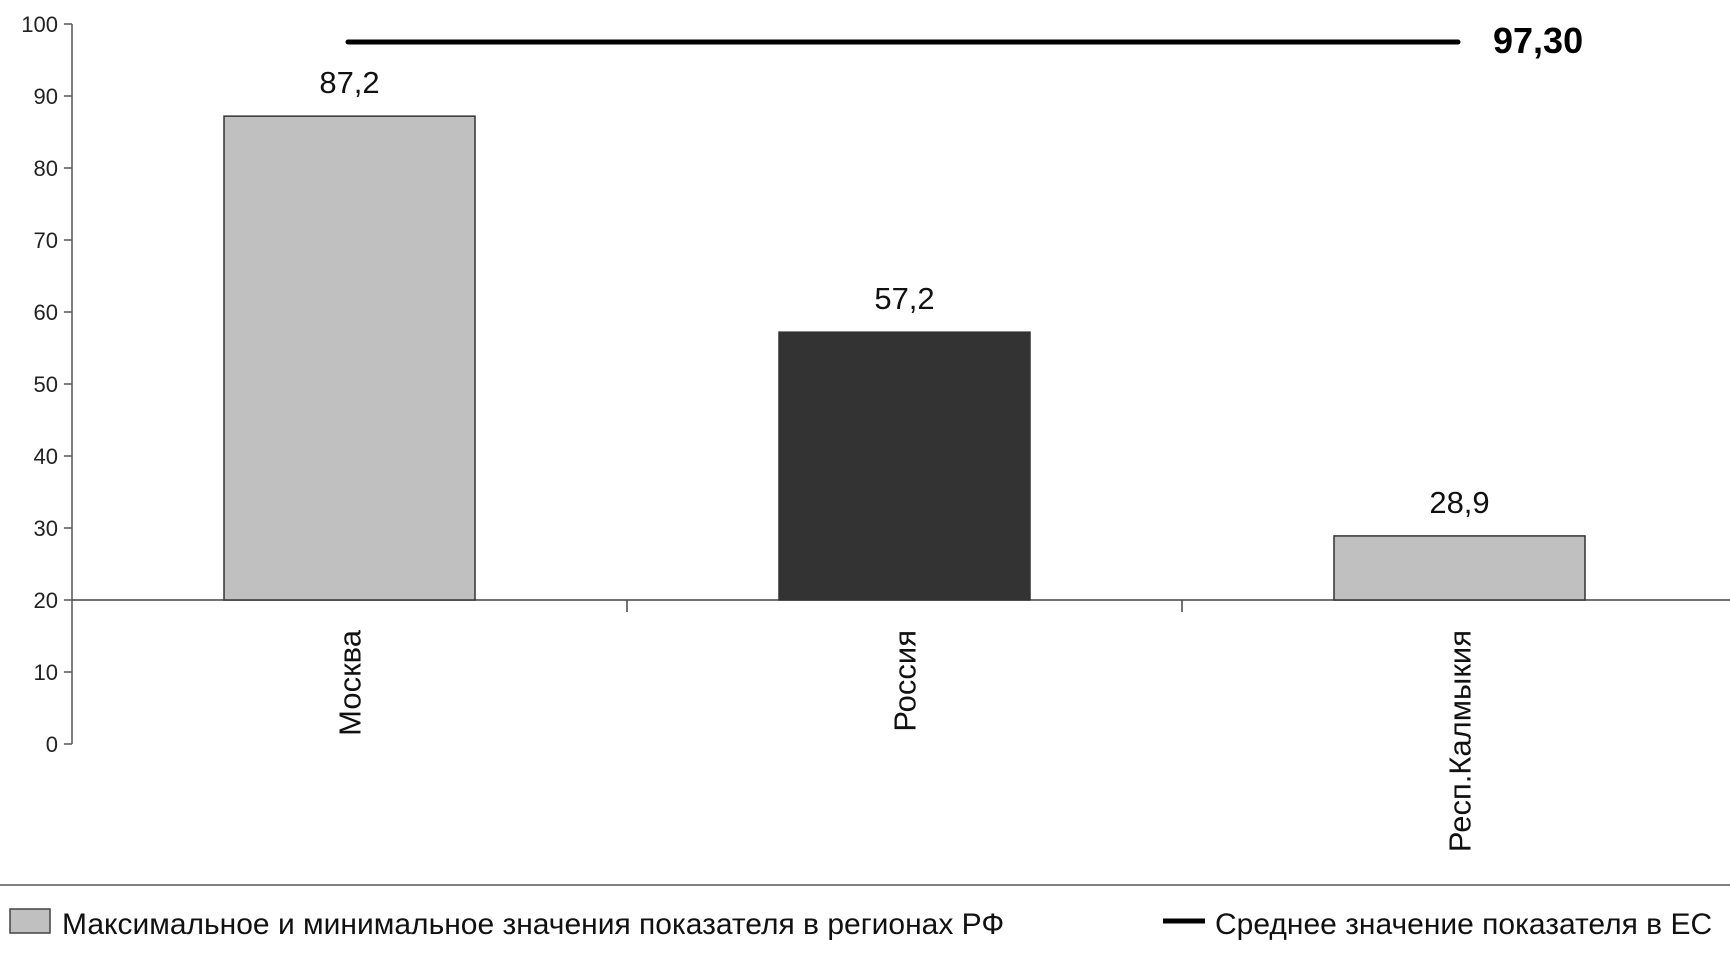 This screenshot has width=1730, height=958. I want to click on y-tick-label: 90, so click(46, 96).